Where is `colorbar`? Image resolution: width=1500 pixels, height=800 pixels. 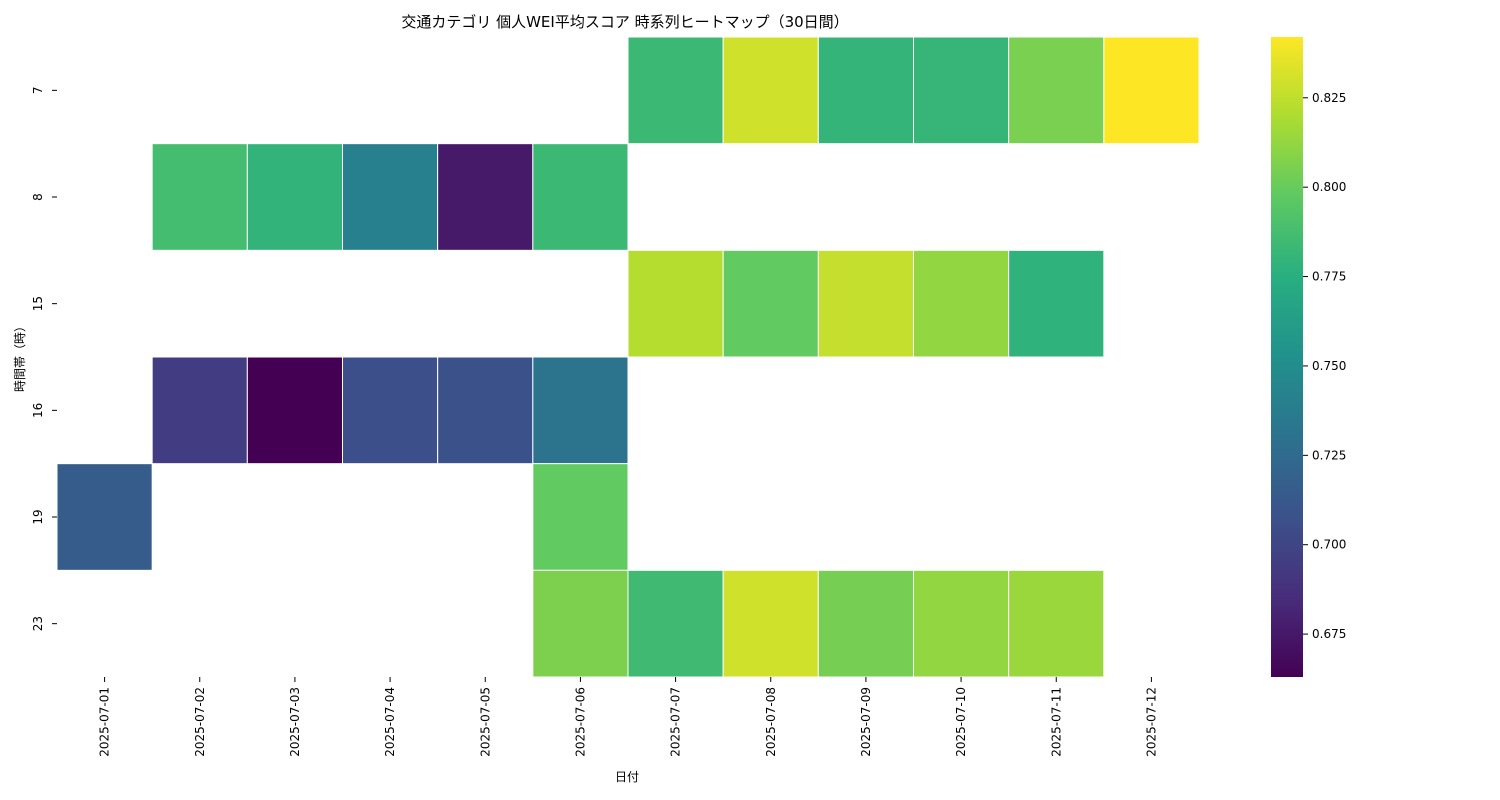 colorbar is located at coordinates (1287, 357).